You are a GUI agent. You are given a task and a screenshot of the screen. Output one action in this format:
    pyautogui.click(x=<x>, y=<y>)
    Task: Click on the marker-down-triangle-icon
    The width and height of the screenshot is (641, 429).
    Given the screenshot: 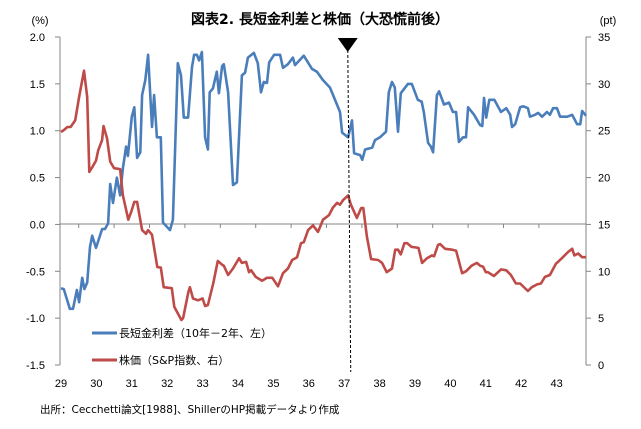 What is the action you would take?
    pyautogui.click(x=347, y=45)
    